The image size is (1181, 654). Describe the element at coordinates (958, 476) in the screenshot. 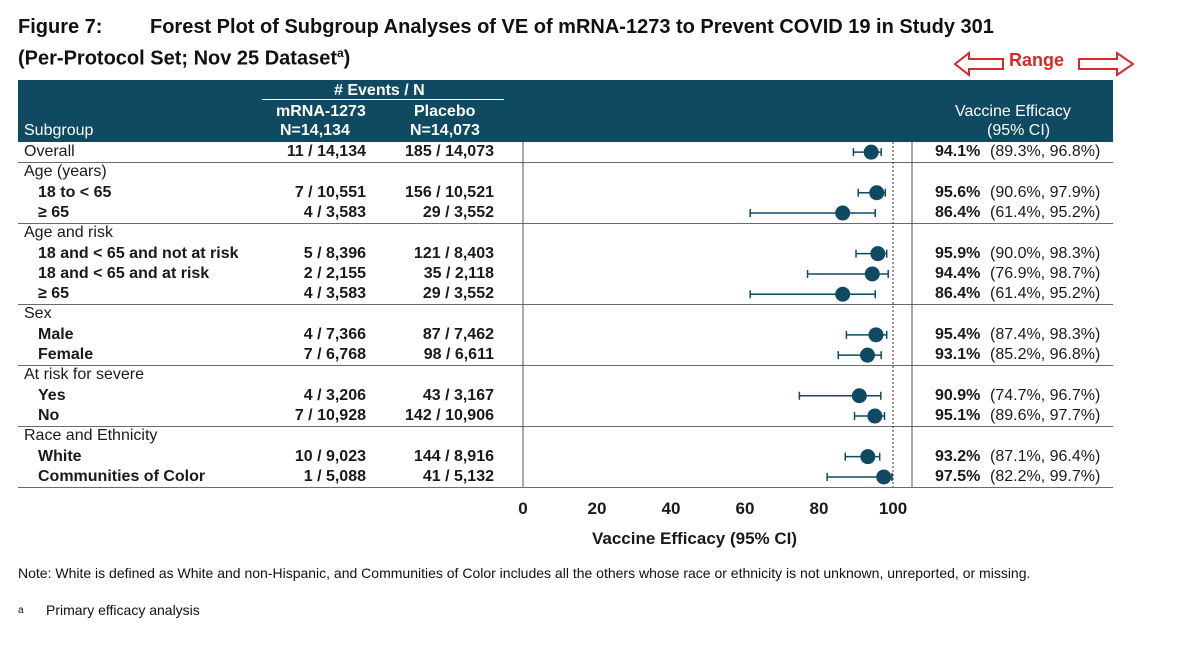

I see `ve-value: 97.5%` at that location.